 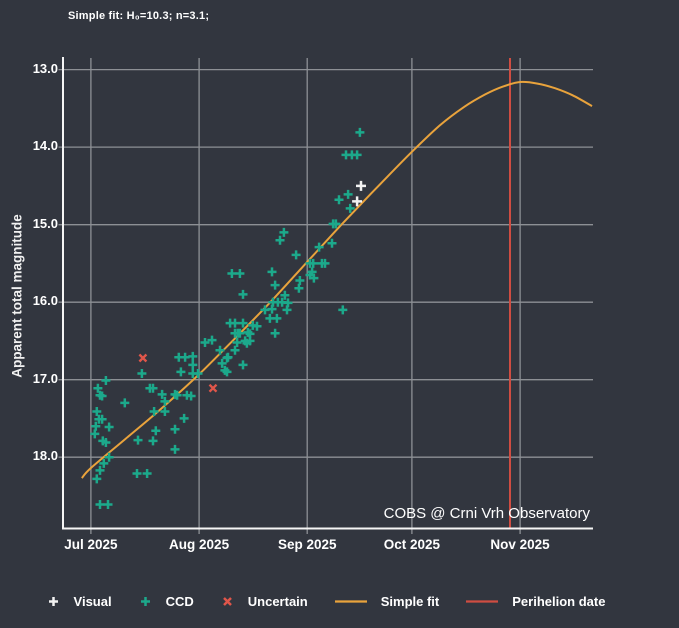 What do you see at coordinates (53, 601) in the screenshot?
I see `visual-plus-icon` at bounding box center [53, 601].